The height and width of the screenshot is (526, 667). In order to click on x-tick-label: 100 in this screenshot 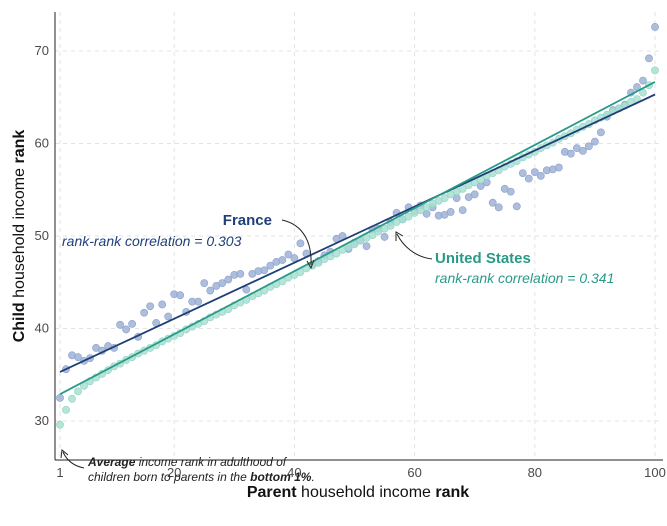, I will do `click(655, 472)`.